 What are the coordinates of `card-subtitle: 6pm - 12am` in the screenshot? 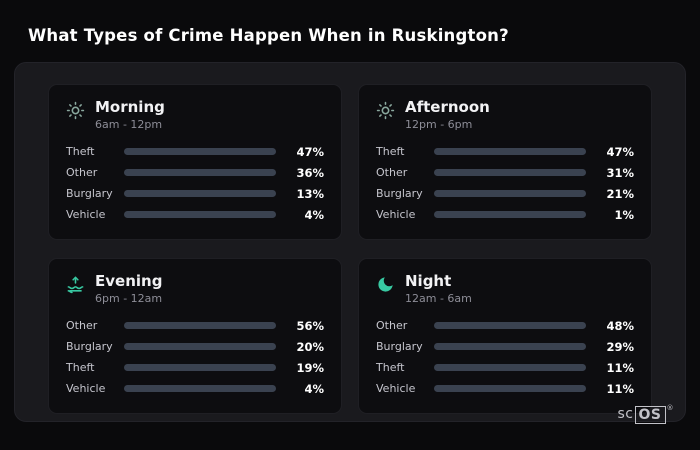 It's located at (129, 298).